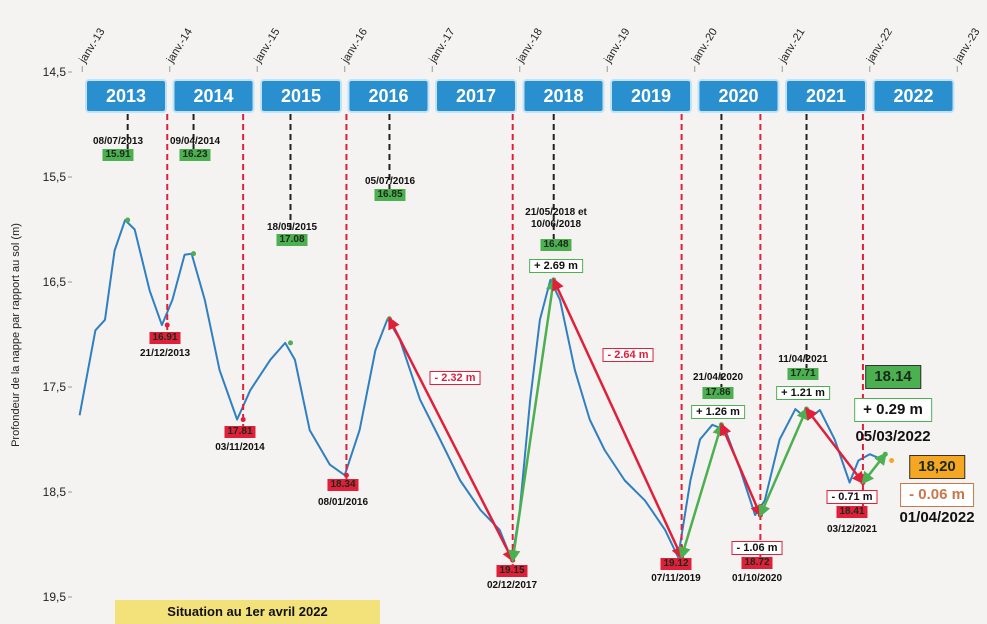 Image resolution: width=987 pixels, height=624 pixels. I want to click on annotation-date: 09/04/2014, so click(195, 141).